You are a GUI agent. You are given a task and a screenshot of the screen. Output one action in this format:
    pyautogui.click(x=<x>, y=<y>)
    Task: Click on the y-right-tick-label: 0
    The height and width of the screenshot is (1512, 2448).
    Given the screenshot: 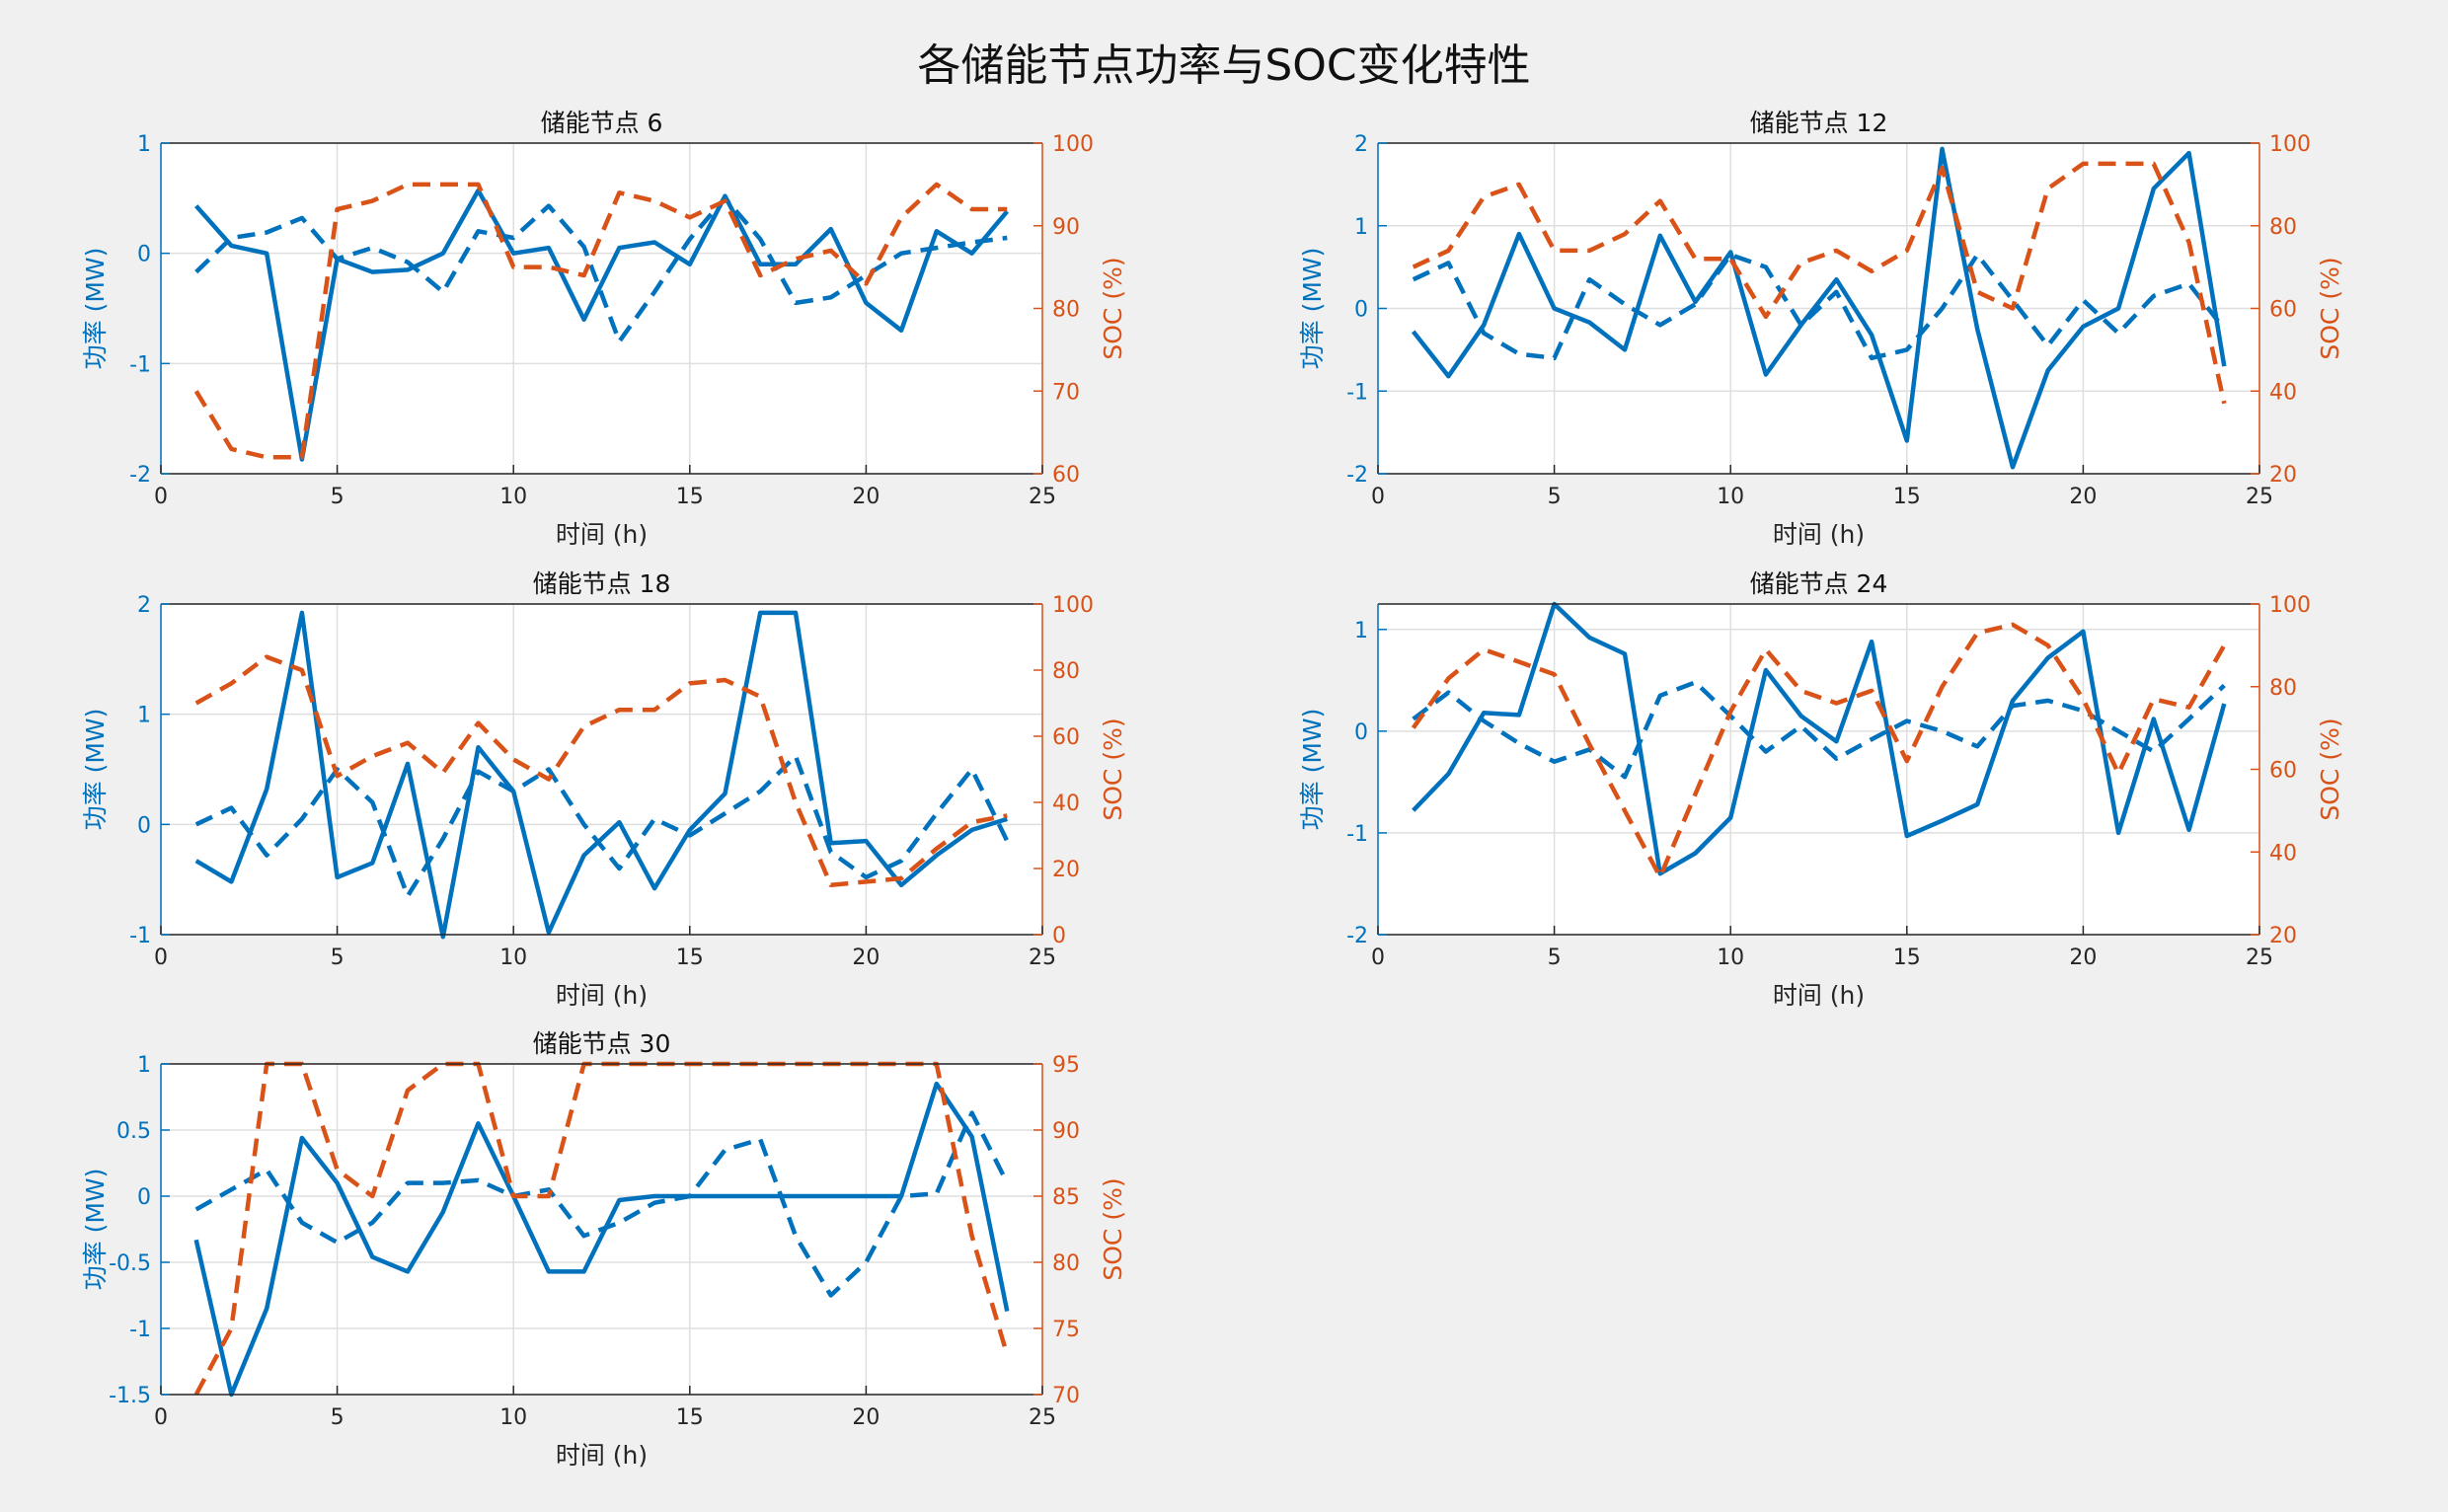 What is the action you would take?
    pyautogui.click(x=1059, y=936)
    